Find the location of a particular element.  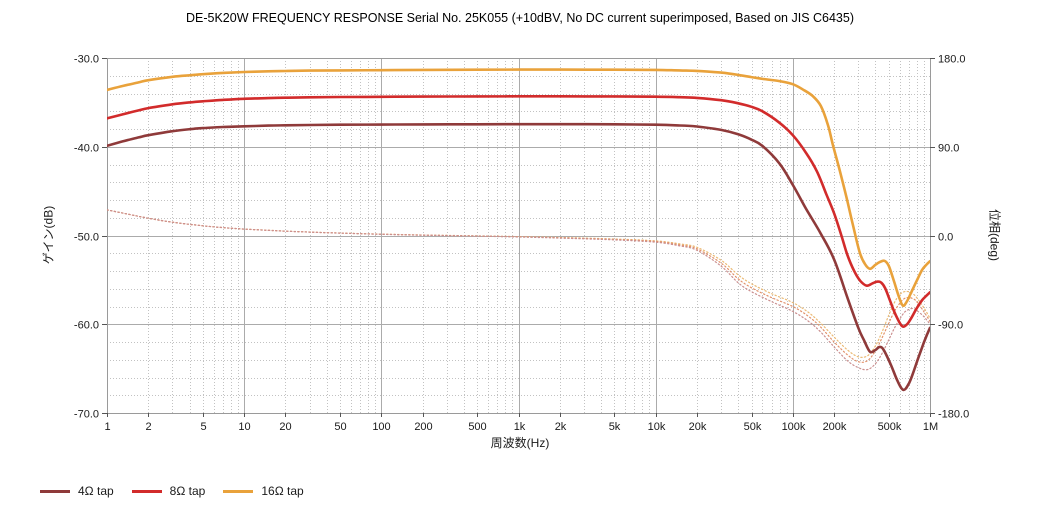

legend: 4Ω tap 8Ω tap 16Ω tap is located at coordinates (181, 491).